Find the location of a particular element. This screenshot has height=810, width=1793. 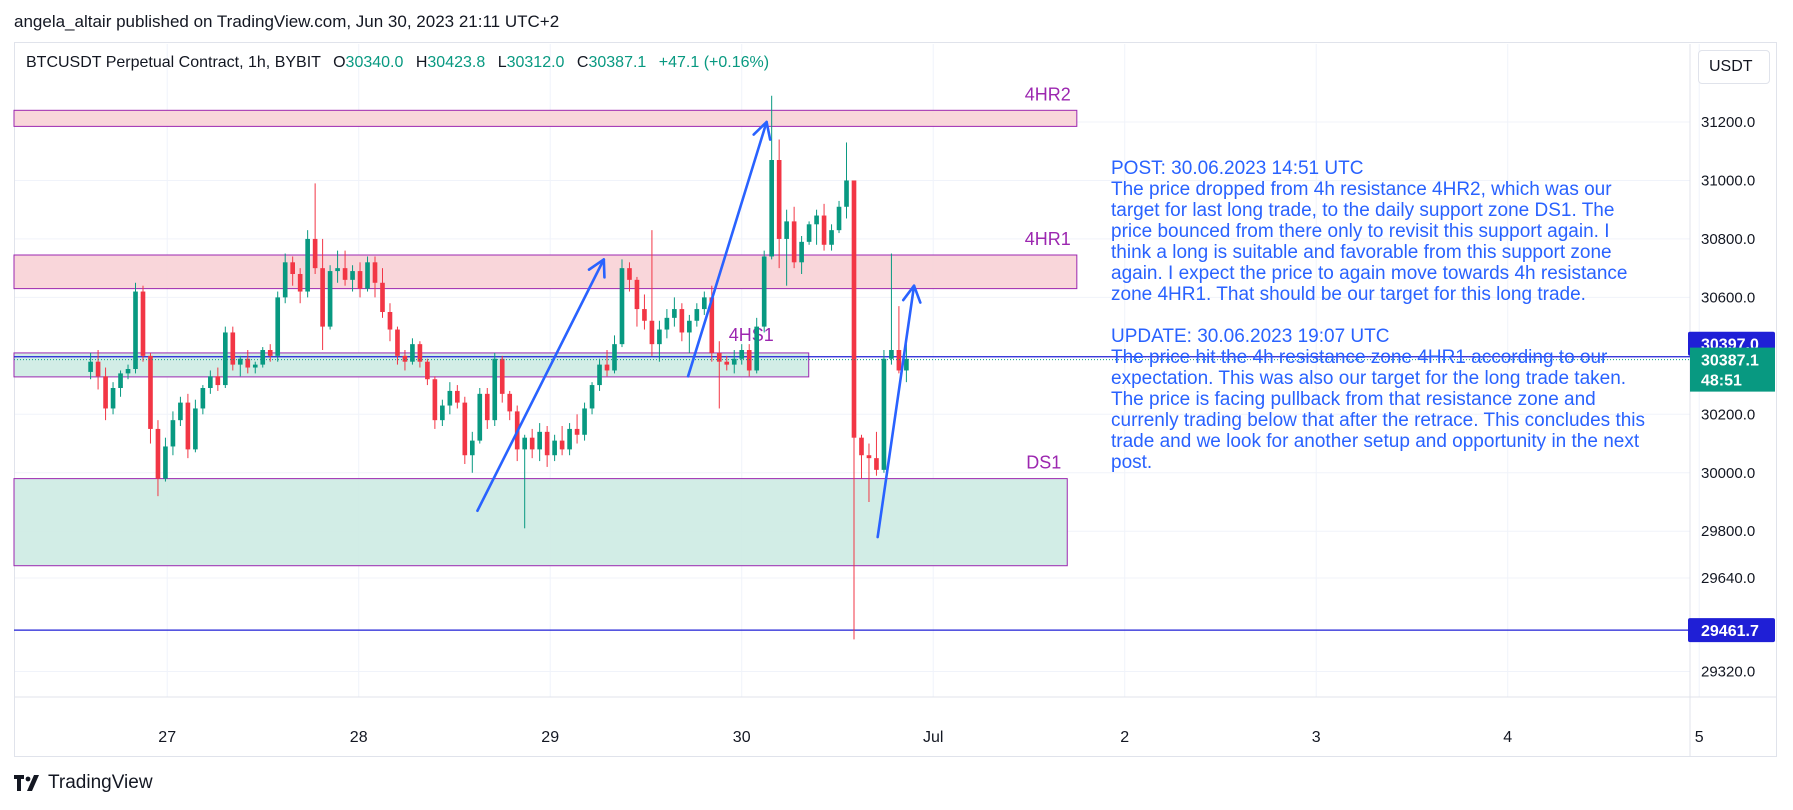

time-tick-label: 2 is located at coordinates (1124, 737).